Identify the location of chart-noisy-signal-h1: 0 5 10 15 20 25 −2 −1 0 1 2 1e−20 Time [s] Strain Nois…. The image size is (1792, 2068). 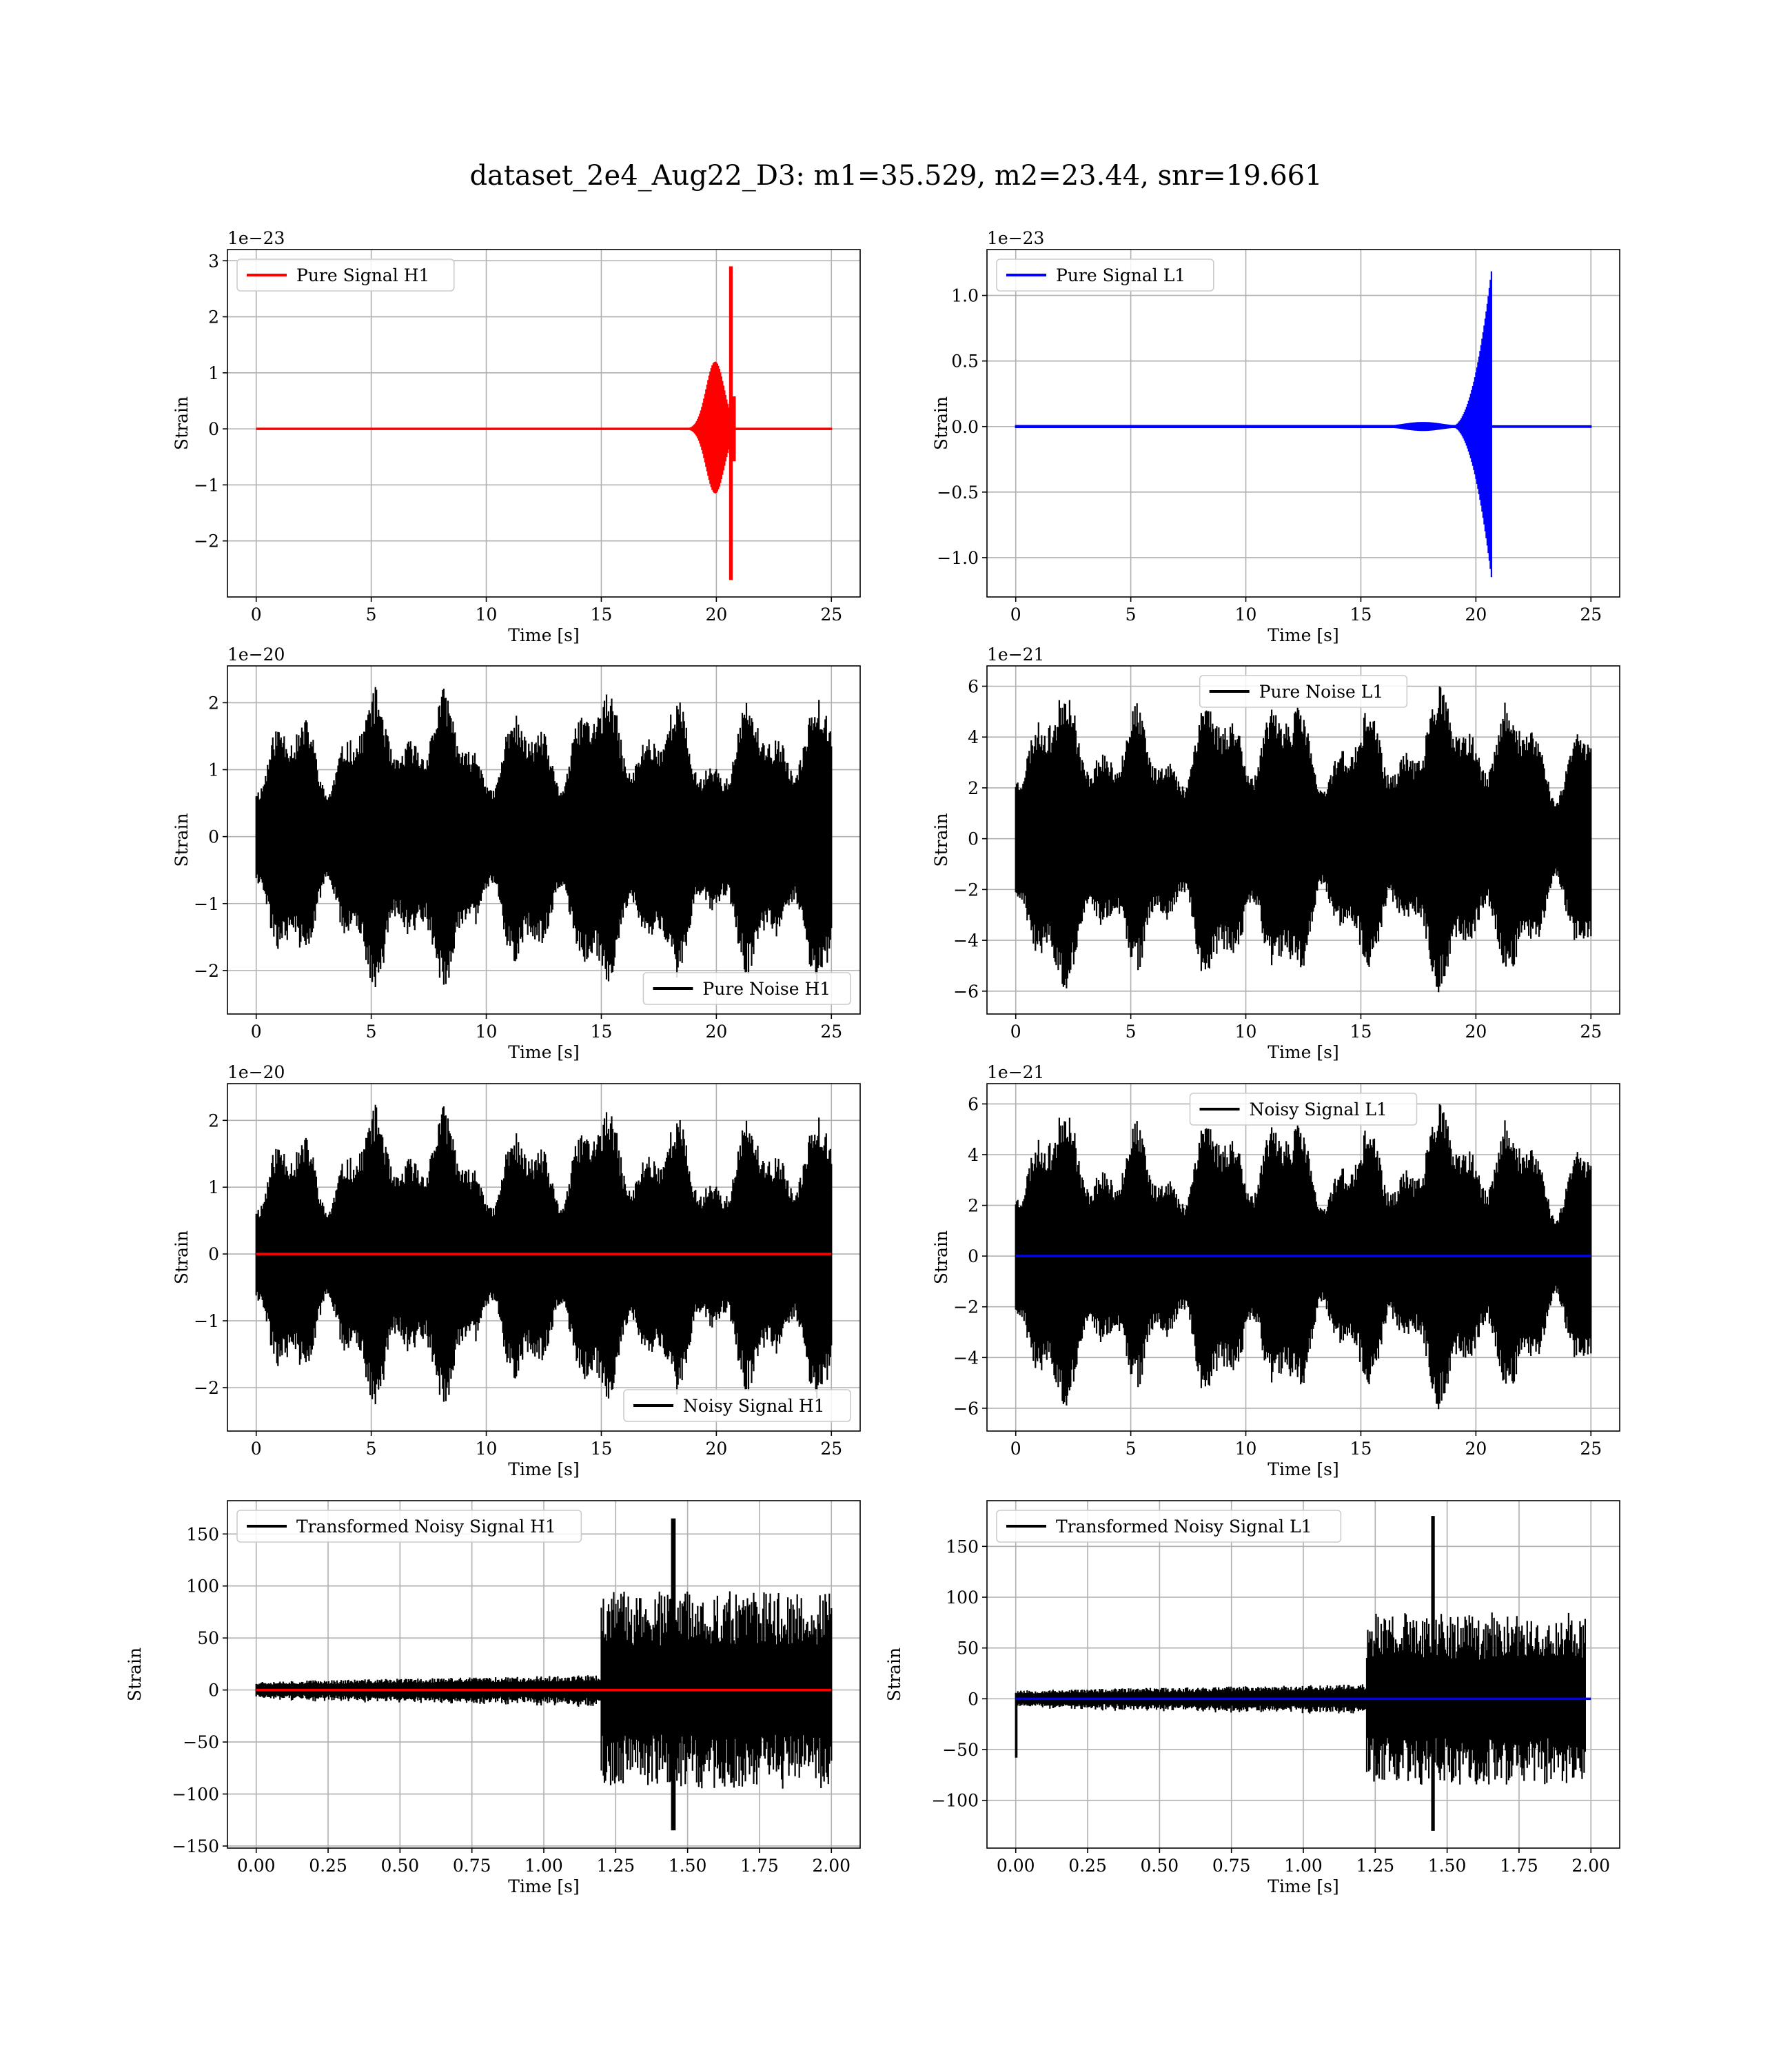
(516, 1270).